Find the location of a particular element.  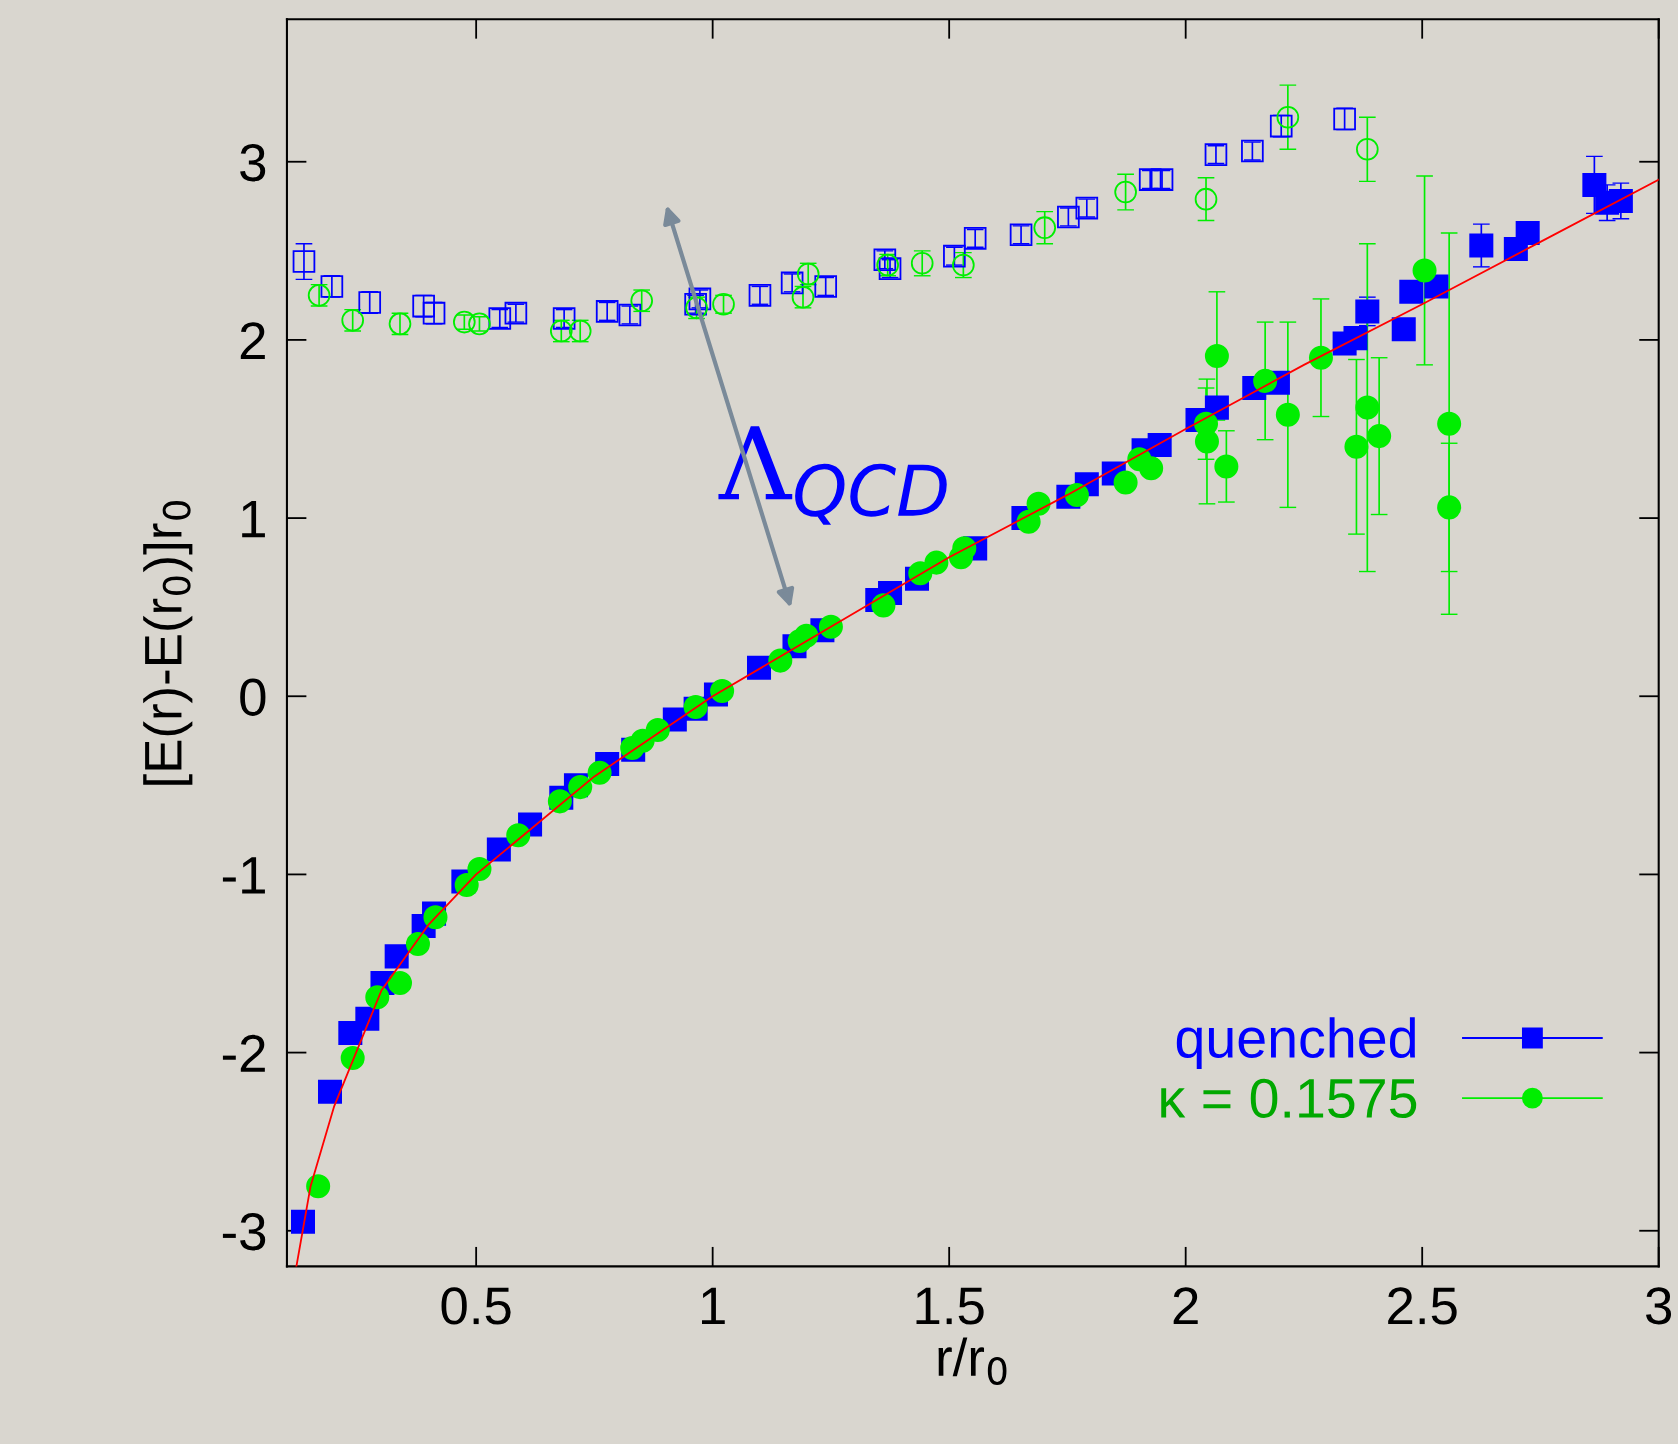

x-axis-title: r/r$_{0}$ is located at coordinates (972, 1361).